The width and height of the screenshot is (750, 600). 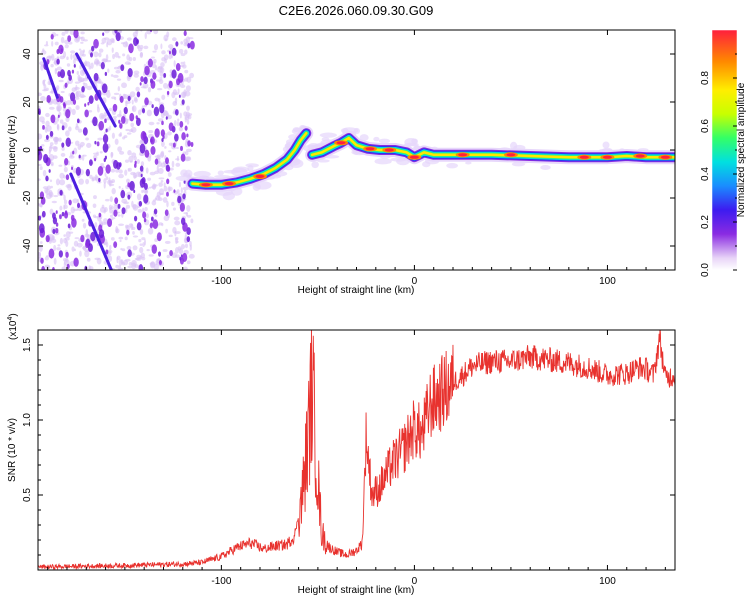 What do you see at coordinates (12, 150) in the screenshot?
I see `spectrogram-ylabel: Frequency (Hz)` at bounding box center [12, 150].